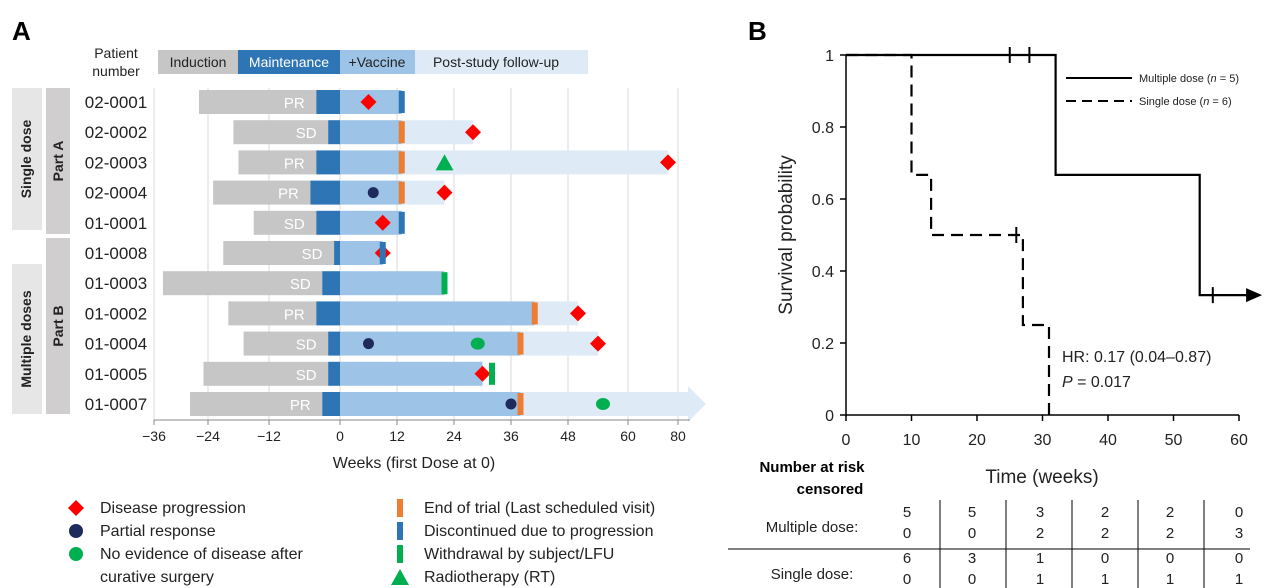 This screenshot has width=1272, height=588. Describe the element at coordinates (568, 436) in the screenshot. I see `x-tick-label: 48` at that location.